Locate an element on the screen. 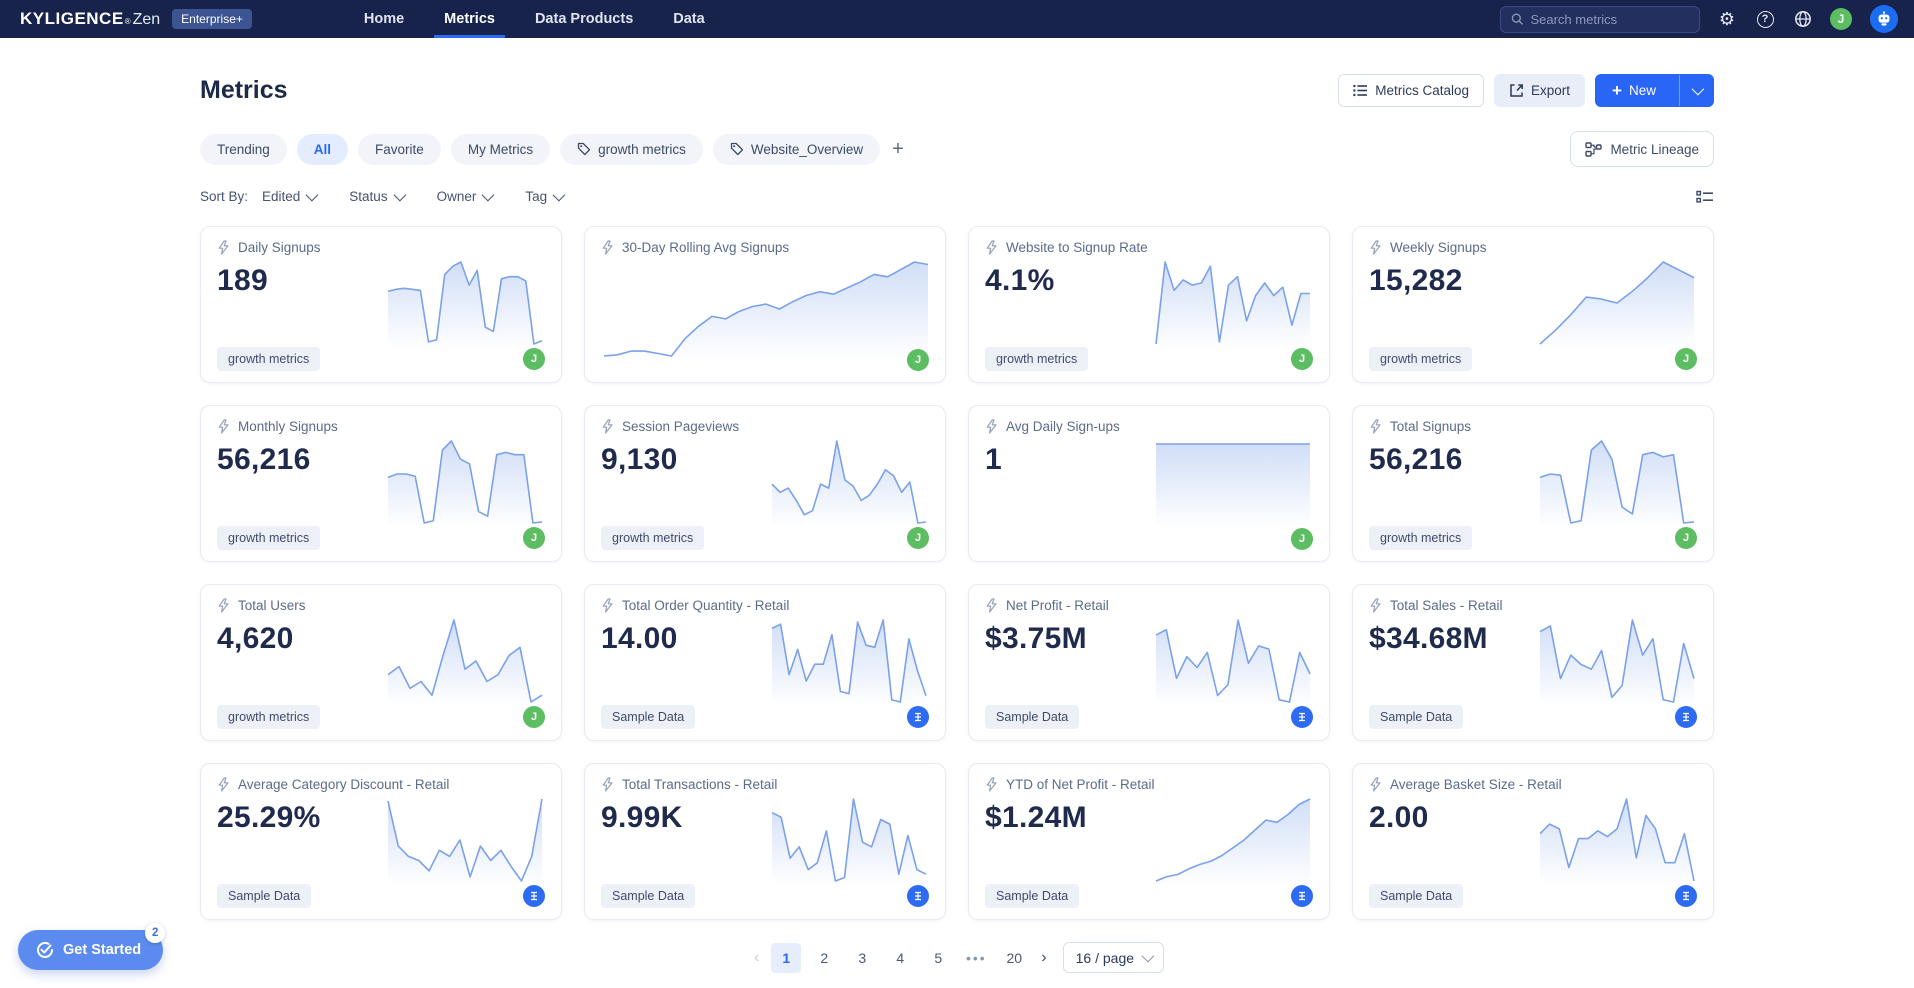  nav-item-data-products: Data Products is located at coordinates (584, 19).